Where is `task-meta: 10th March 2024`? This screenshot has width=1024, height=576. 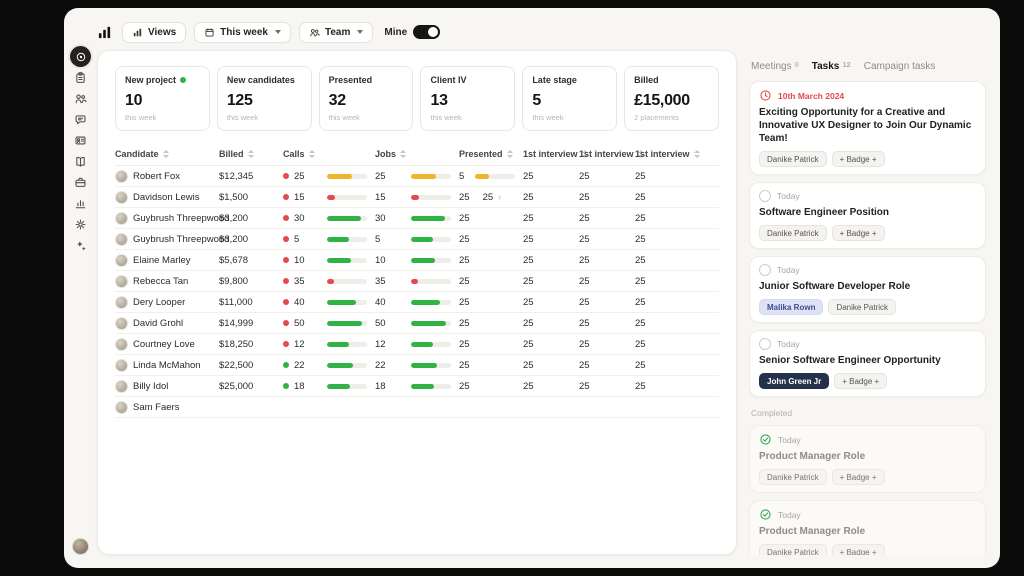
task-meta: 10th March 2024 is located at coordinates (867, 95).